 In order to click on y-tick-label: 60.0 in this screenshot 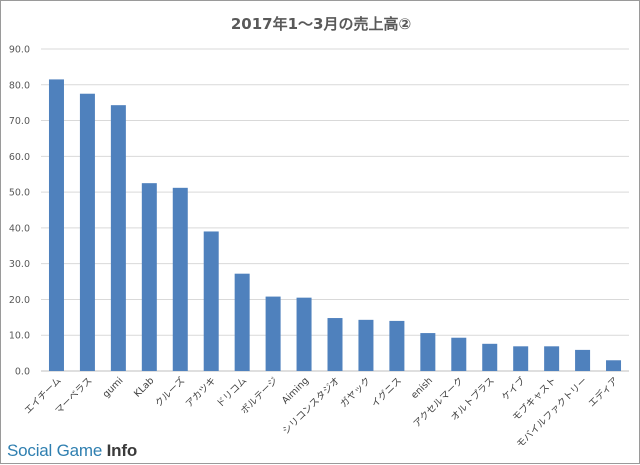, I will do `click(19, 157)`.